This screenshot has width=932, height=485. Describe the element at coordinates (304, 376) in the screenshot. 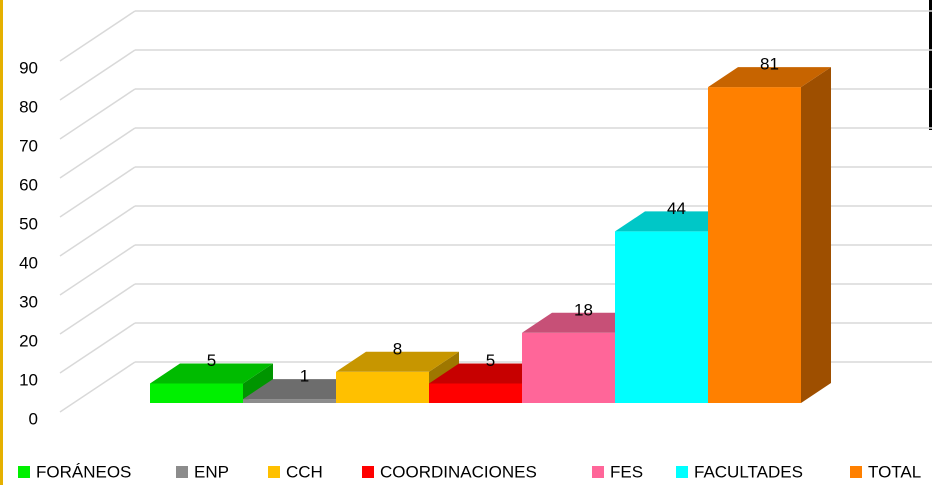

I see `data-label: 1` at that location.